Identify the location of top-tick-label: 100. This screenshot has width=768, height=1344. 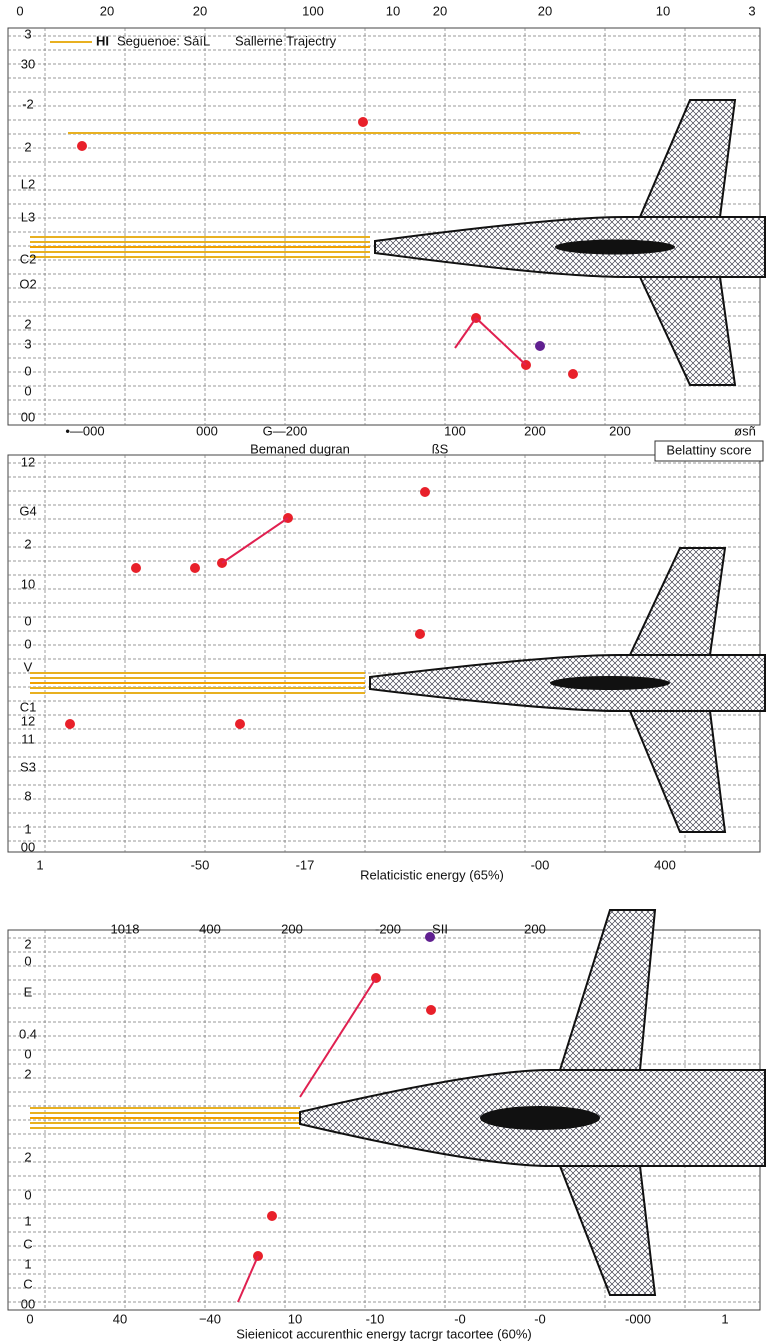
(313, 10).